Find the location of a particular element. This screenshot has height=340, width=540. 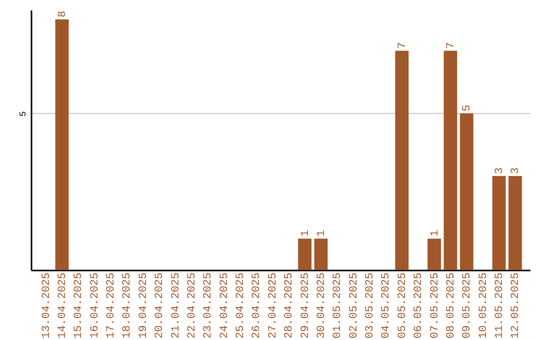

x-tick-label: 01.05.2025 is located at coordinates (338, 305).